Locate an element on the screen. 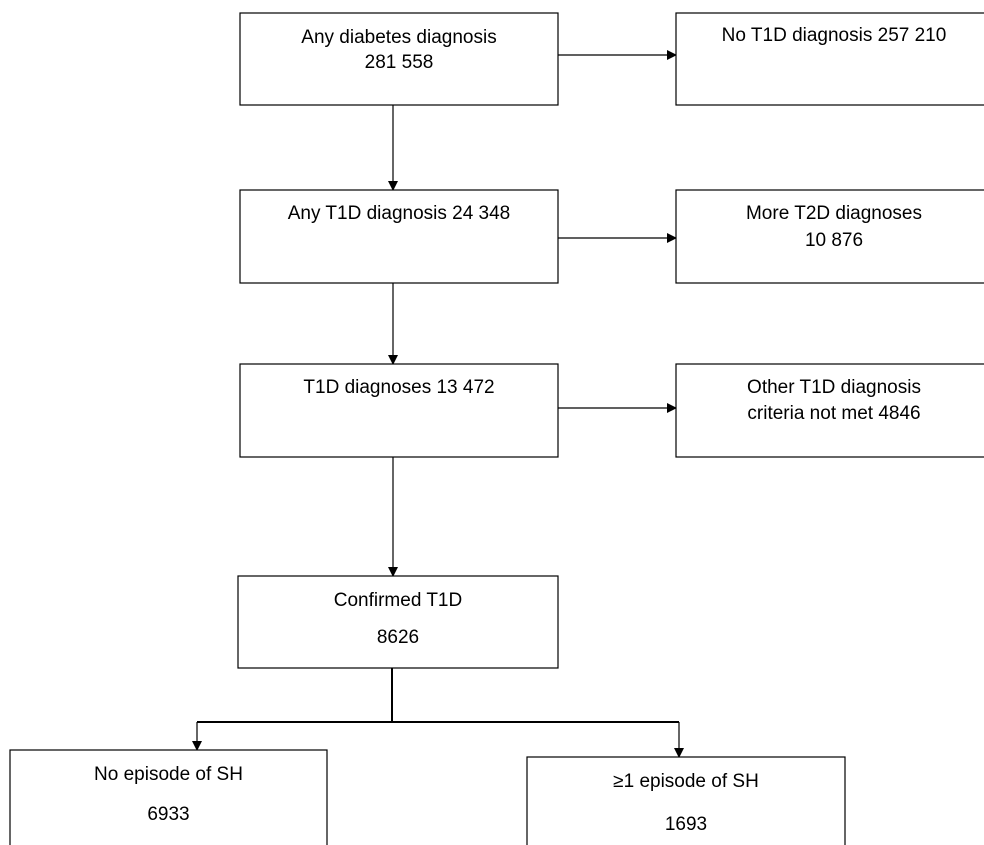  box-label: No T1D diagnosis 257 210 is located at coordinates (834, 35).